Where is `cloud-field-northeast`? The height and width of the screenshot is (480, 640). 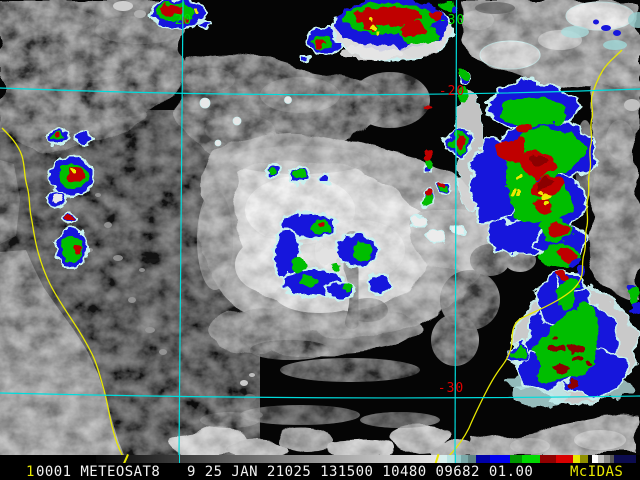
cloud-field-northeast is located at coordinates (550, 44).